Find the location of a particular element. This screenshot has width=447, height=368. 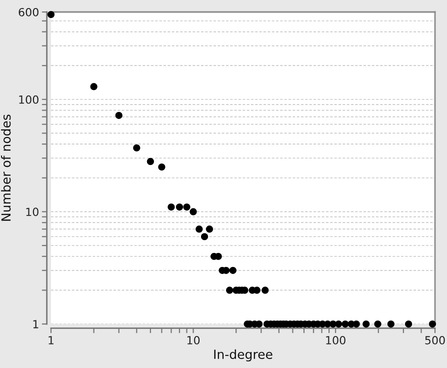

y-tick-label: 1 is located at coordinates (35, 324).